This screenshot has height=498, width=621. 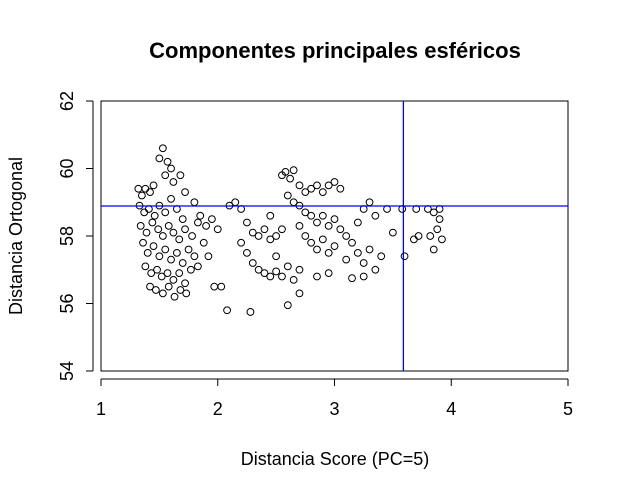 I want to click on y-tick-label: 56, so click(x=67, y=303).